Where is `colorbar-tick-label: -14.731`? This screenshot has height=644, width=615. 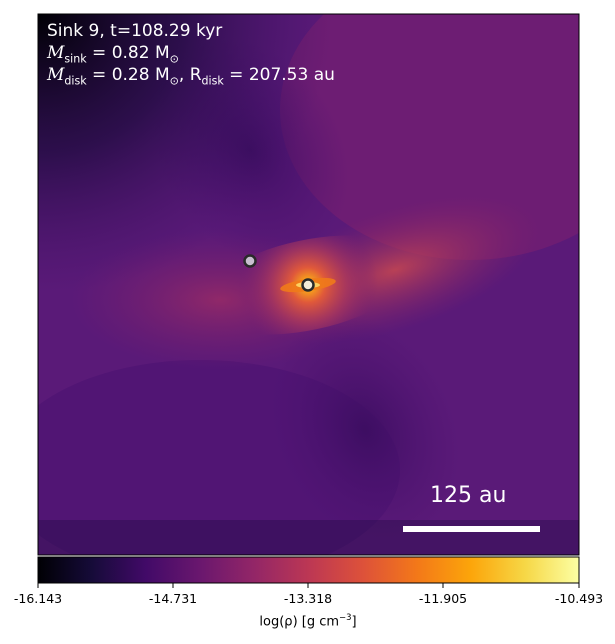 colorbar-tick-label: -14.731 is located at coordinates (173, 598).